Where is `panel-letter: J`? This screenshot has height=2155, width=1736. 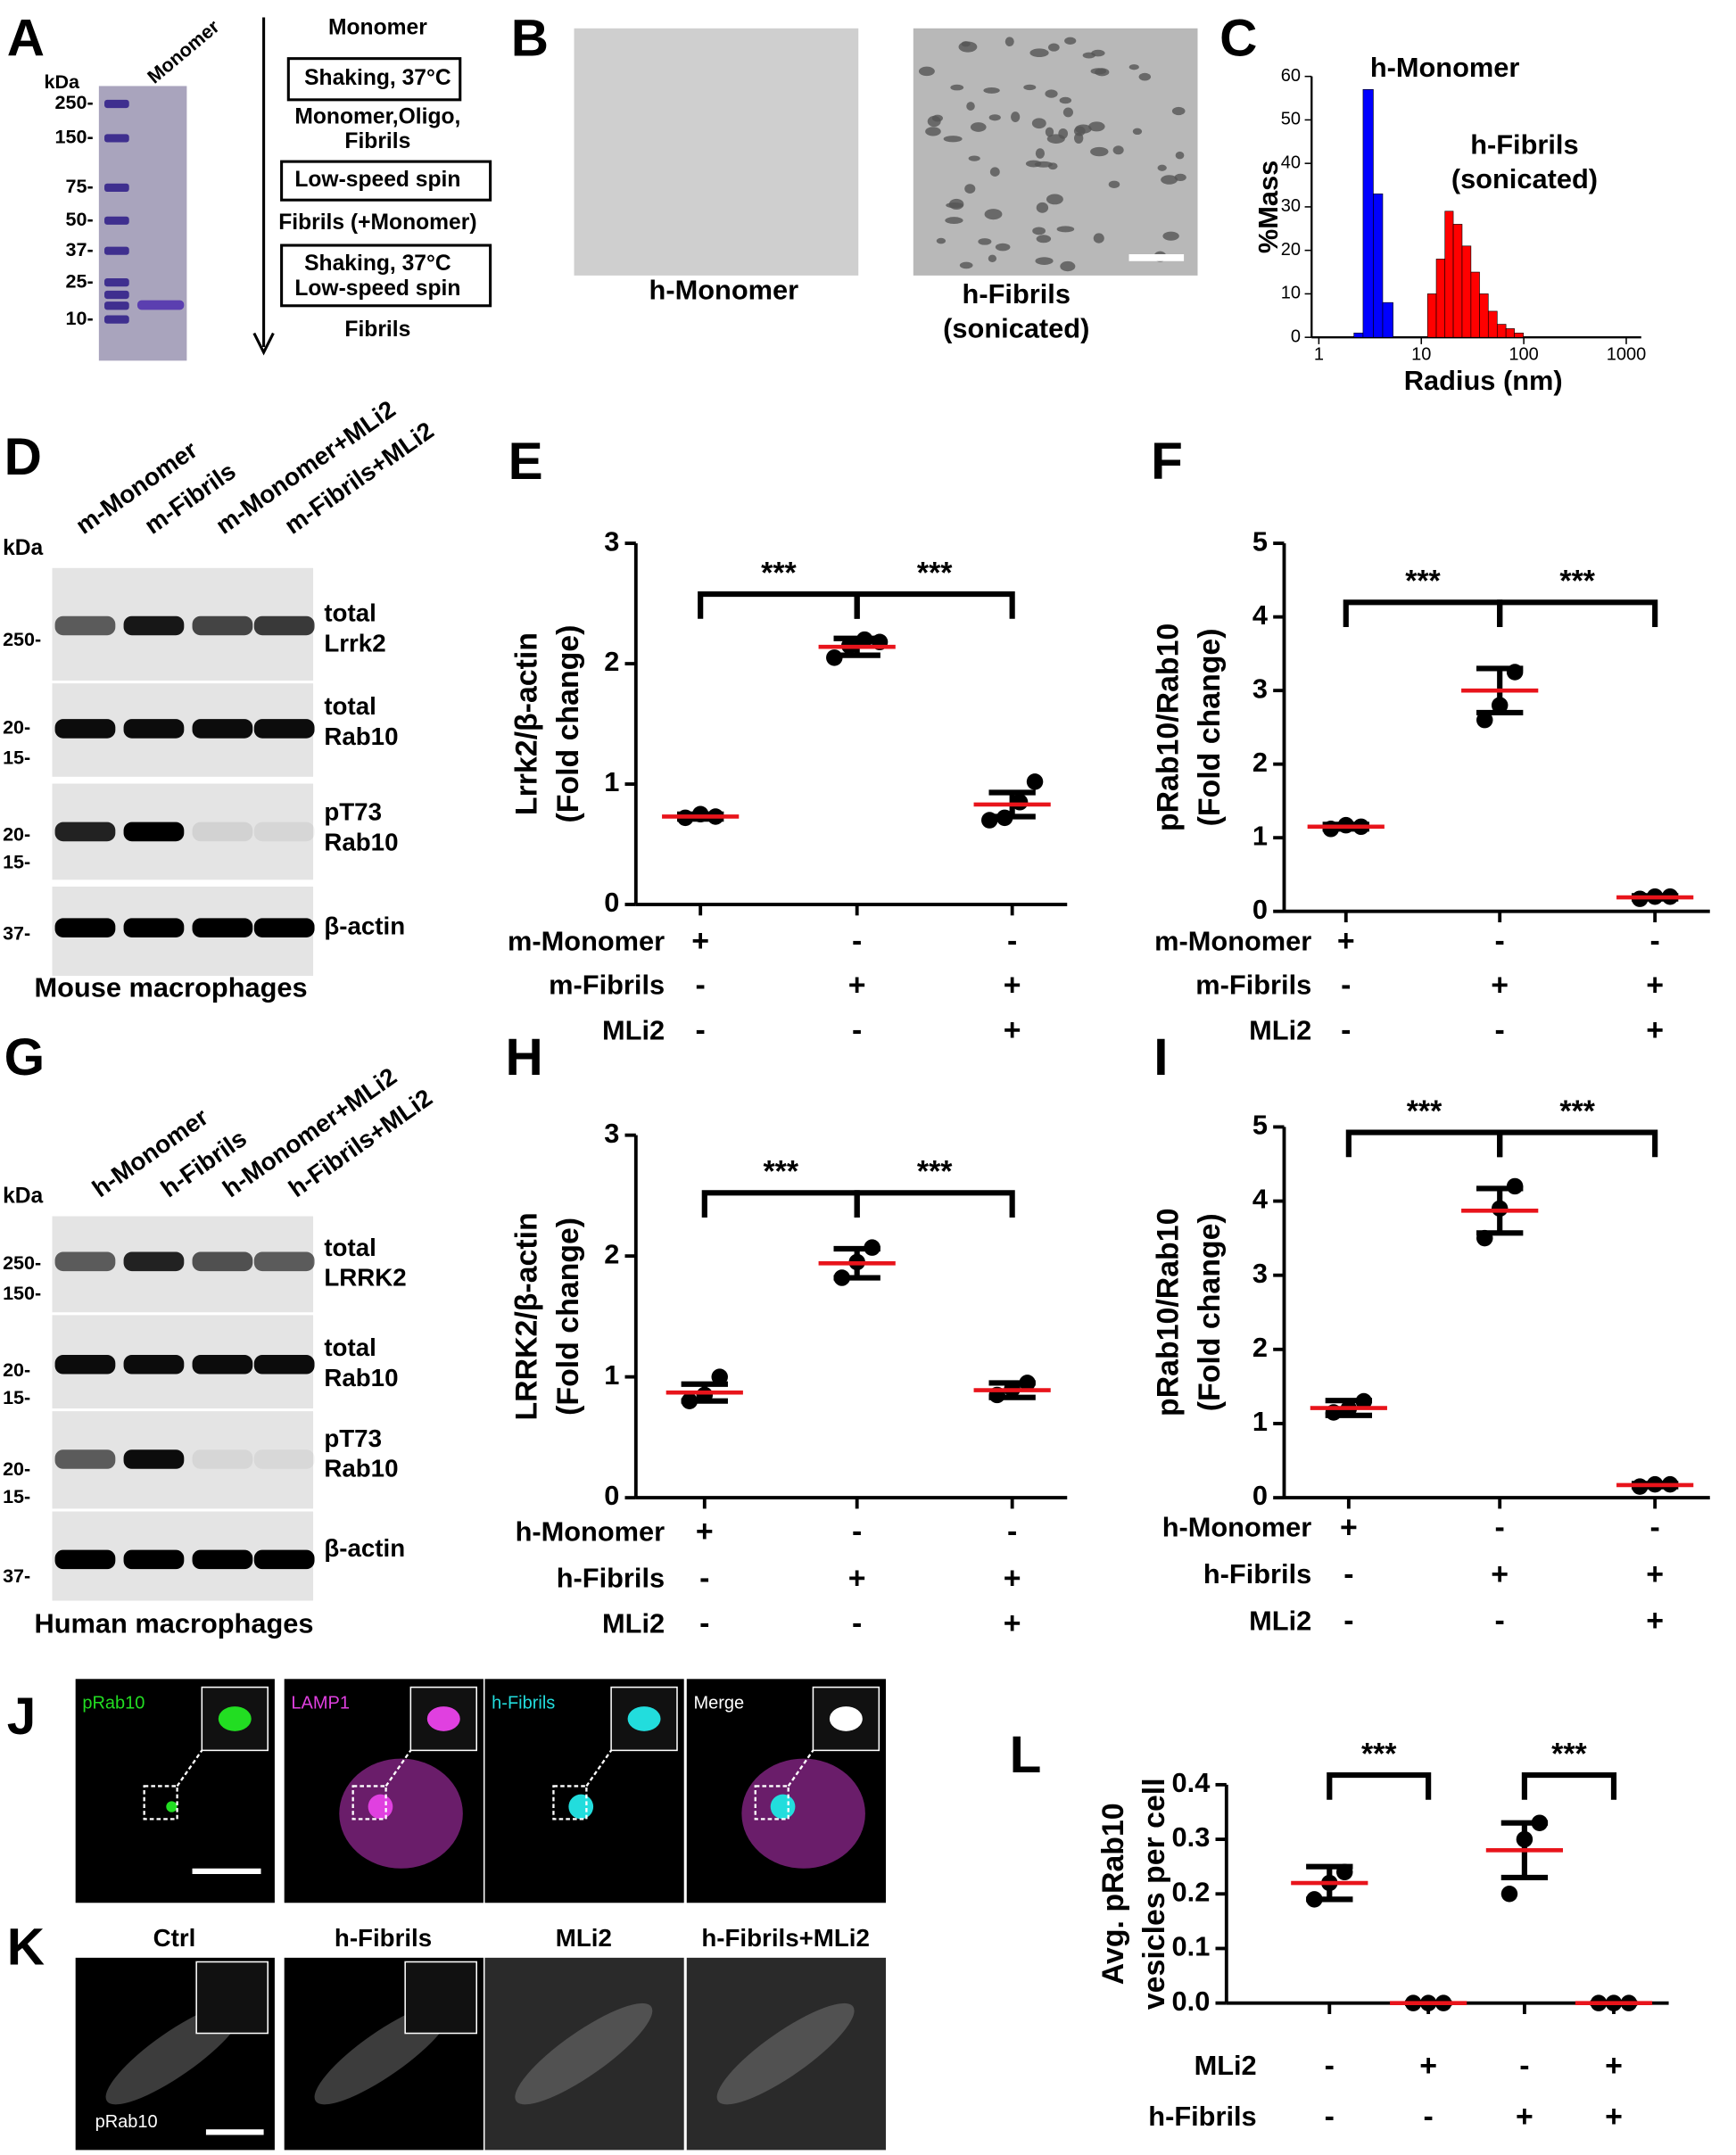 panel-letter: J is located at coordinates (22, 1717).